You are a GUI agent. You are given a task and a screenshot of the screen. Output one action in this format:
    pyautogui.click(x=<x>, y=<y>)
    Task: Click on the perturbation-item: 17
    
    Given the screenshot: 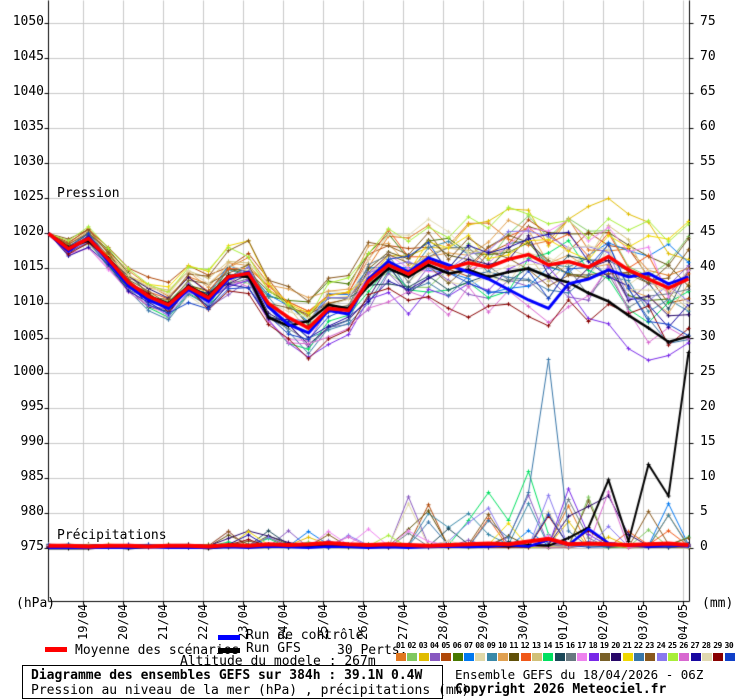 What is the action you would take?
    pyautogui.click(x=582, y=650)
    